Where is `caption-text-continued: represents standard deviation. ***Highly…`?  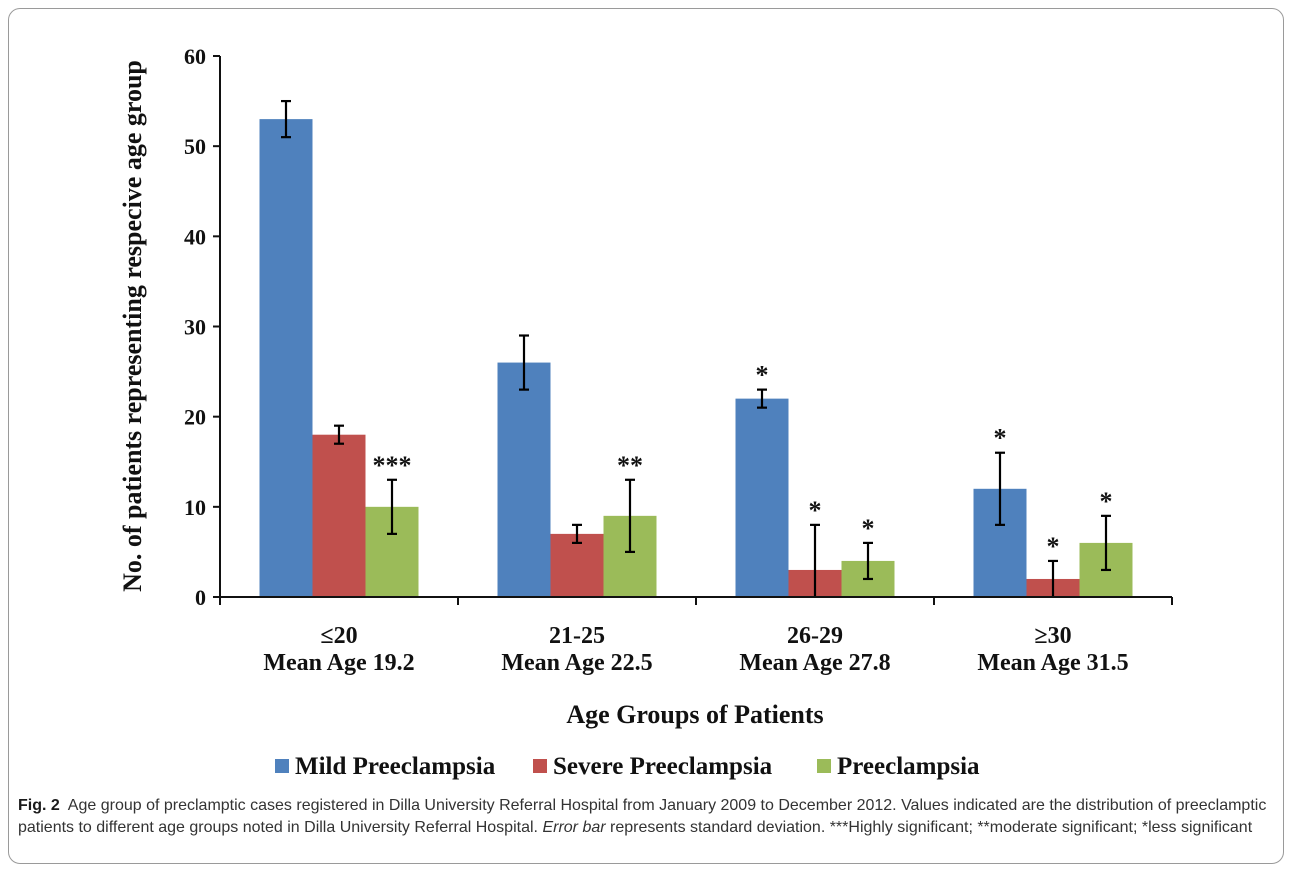
caption-text-continued: represents standard deviation. ***Highly… is located at coordinates (931, 827).